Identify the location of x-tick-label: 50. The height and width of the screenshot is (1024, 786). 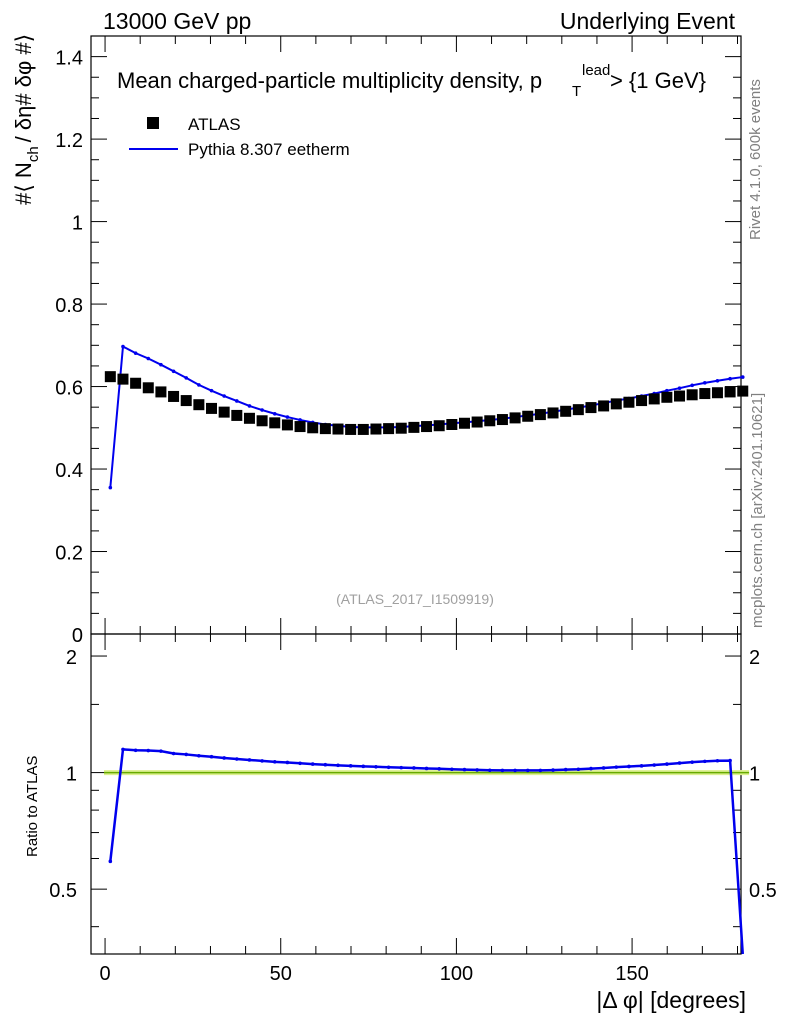
(281, 974).